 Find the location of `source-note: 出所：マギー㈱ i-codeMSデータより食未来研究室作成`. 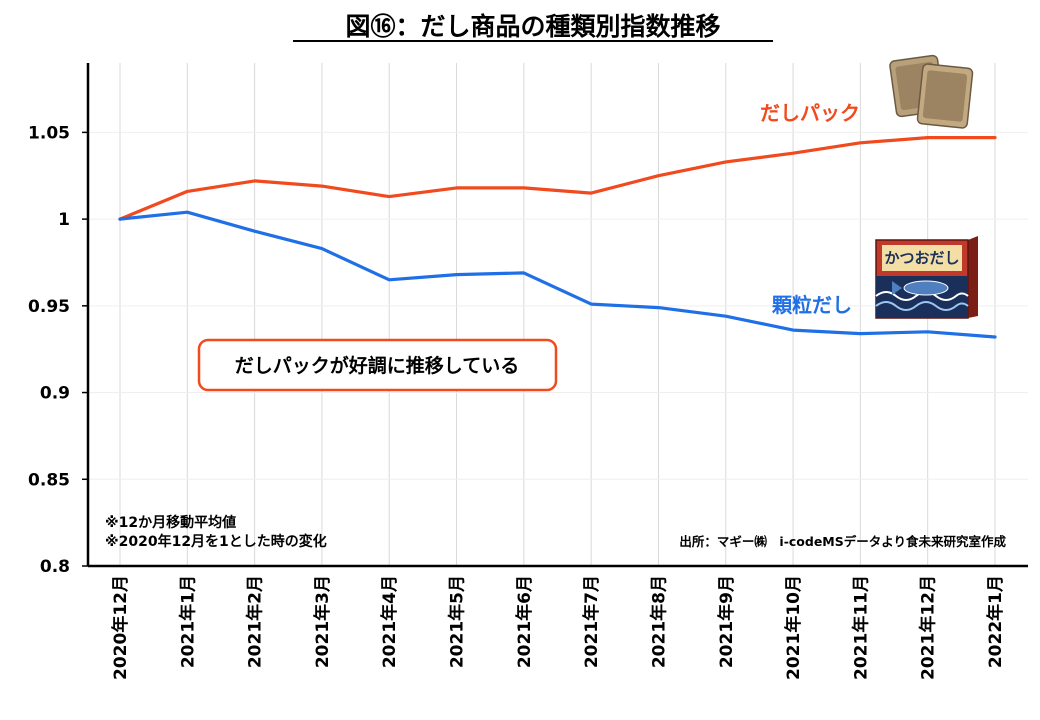

source-note: 出所：マギー㈱ i-codeMSデータより食未来研究室作成 is located at coordinates (842, 541).